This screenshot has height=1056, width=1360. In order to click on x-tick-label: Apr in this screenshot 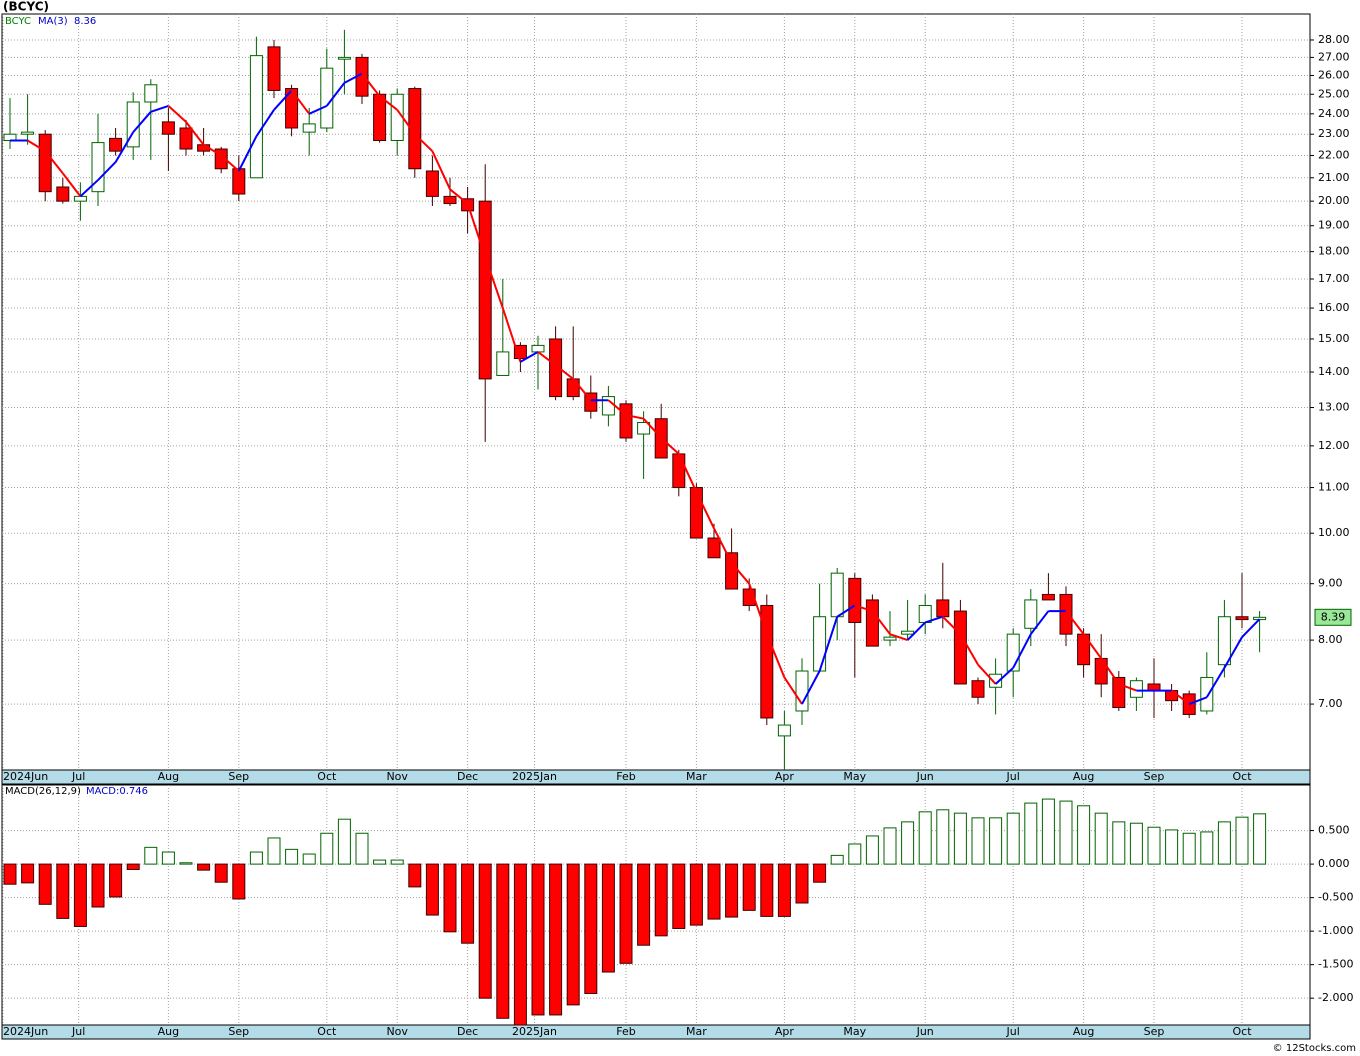, I will do `click(785, 1031)`.